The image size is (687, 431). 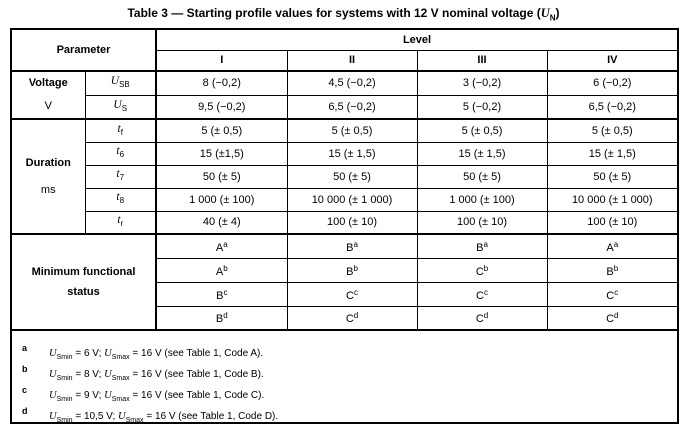 I want to click on status-a-II: Ba, so click(x=352, y=246).